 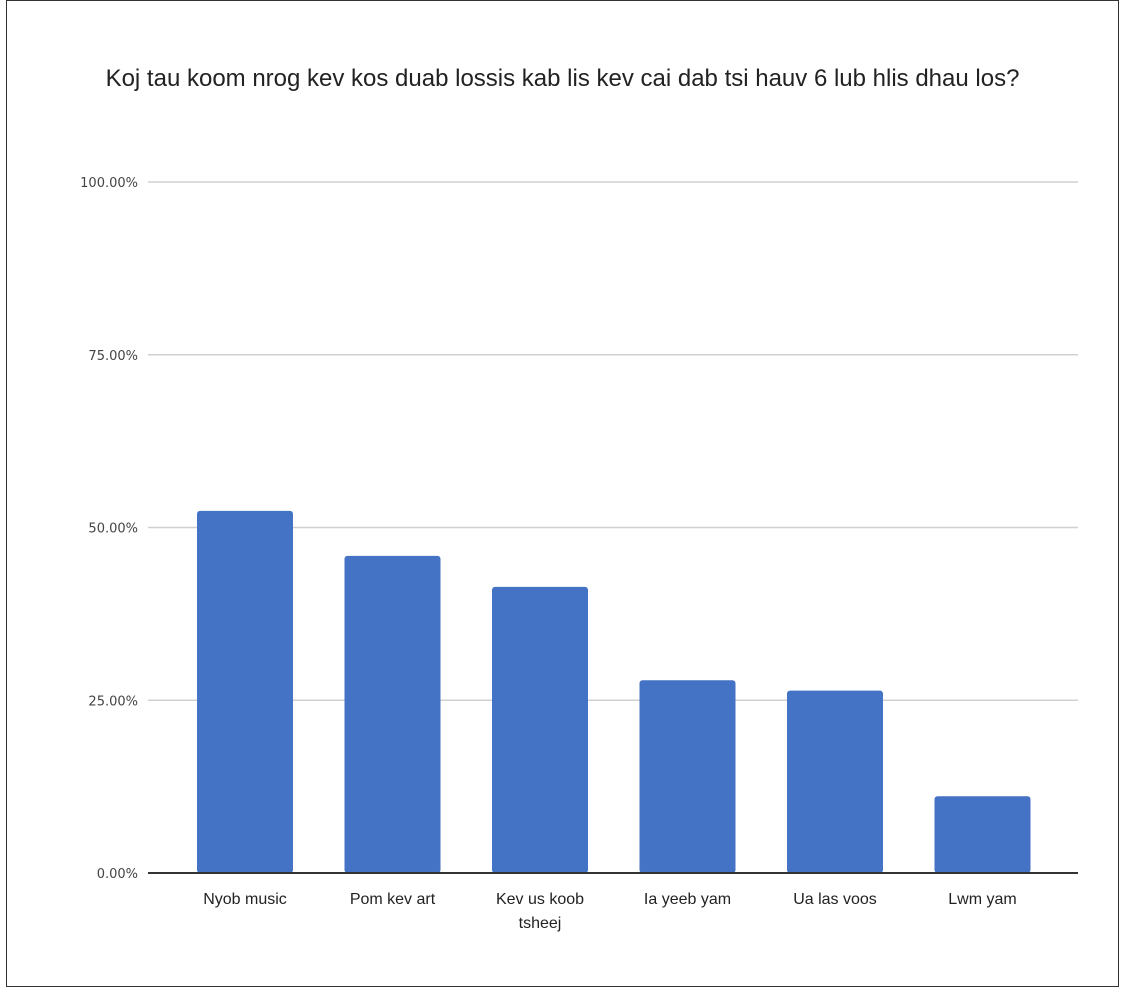 I want to click on y-tick-label: 25.00%, so click(x=113, y=701).